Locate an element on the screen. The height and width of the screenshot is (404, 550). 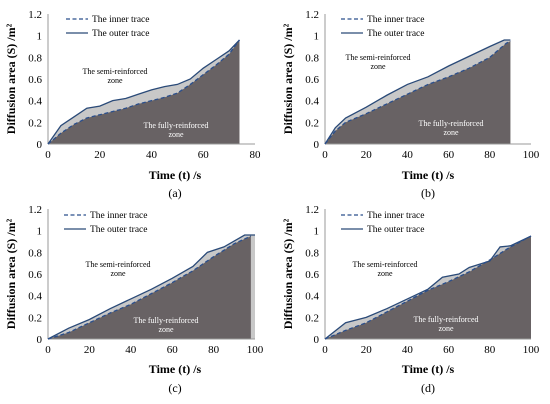
panel-label: (d) is located at coordinates (428, 388).